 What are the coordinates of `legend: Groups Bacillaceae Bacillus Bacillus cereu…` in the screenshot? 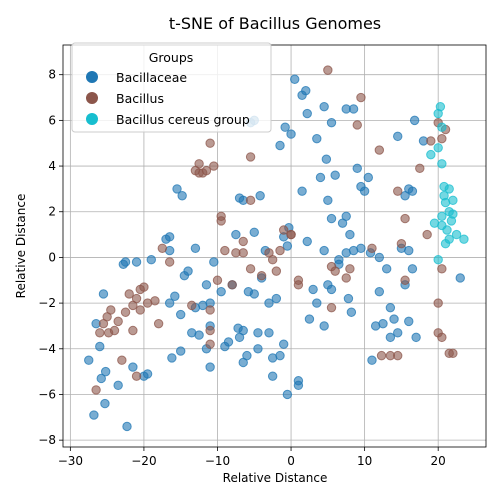 It's located at (171, 87).